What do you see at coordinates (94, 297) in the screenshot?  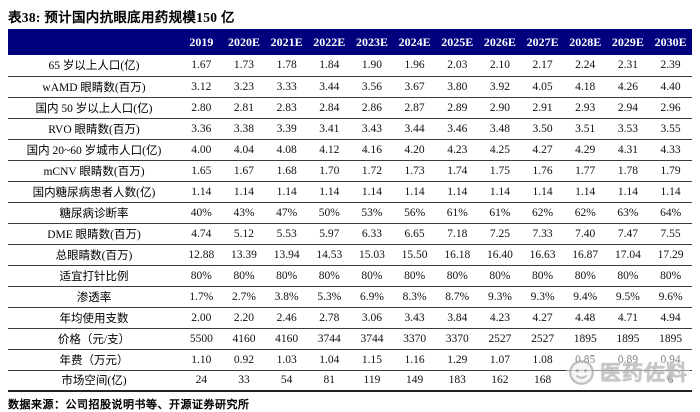 I see `row-label: 渗透率` at bounding box center [94, 297].